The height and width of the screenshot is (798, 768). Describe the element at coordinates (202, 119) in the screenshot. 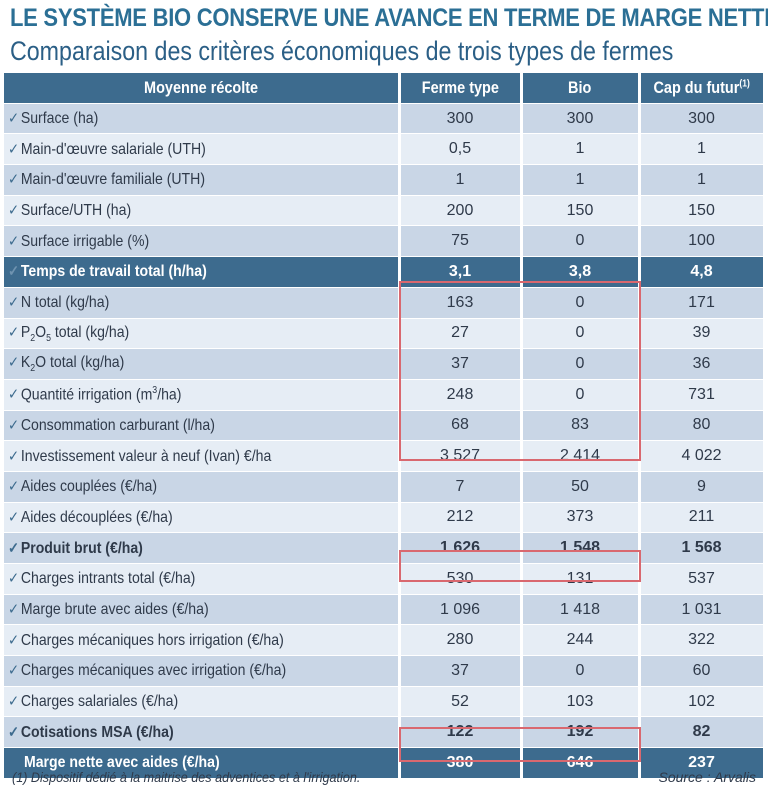

I see `row-label-cell: ✓ Surface (ha)` at that location.